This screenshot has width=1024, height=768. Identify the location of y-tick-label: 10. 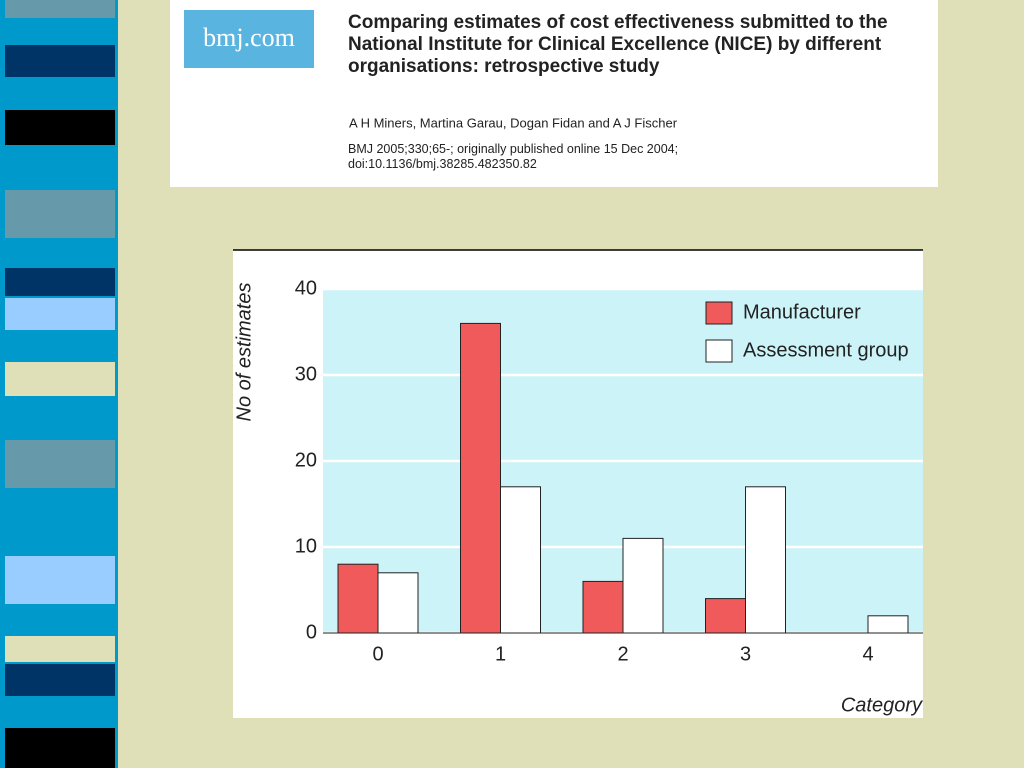
(306, 546).